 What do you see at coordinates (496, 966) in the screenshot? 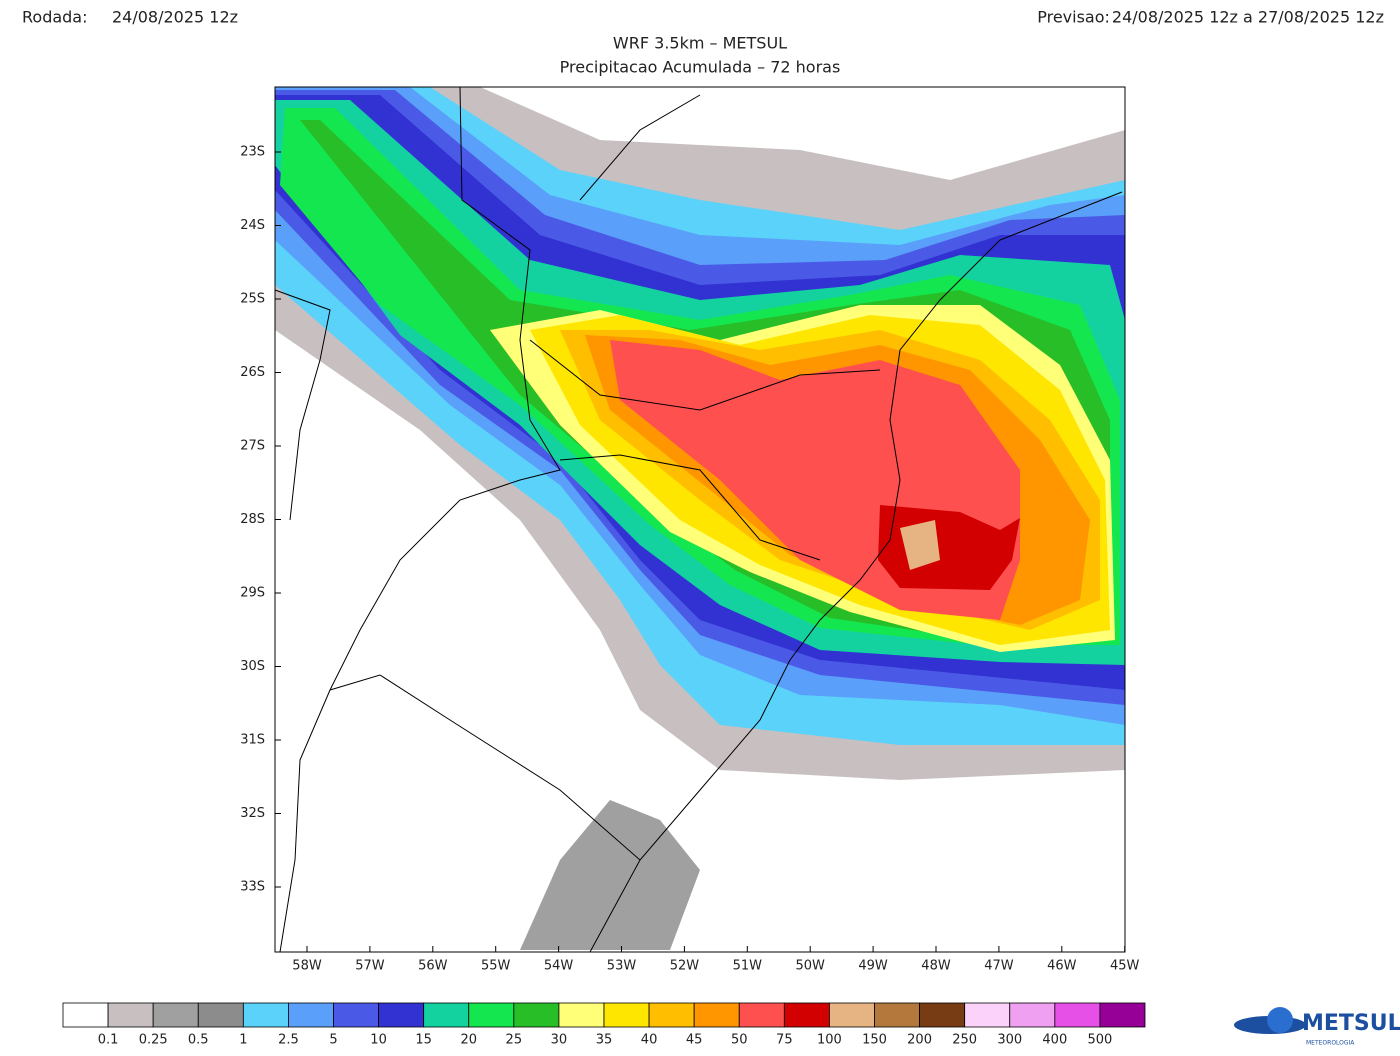
I see `lon-label: 55W` at bounding box center [496, 966].